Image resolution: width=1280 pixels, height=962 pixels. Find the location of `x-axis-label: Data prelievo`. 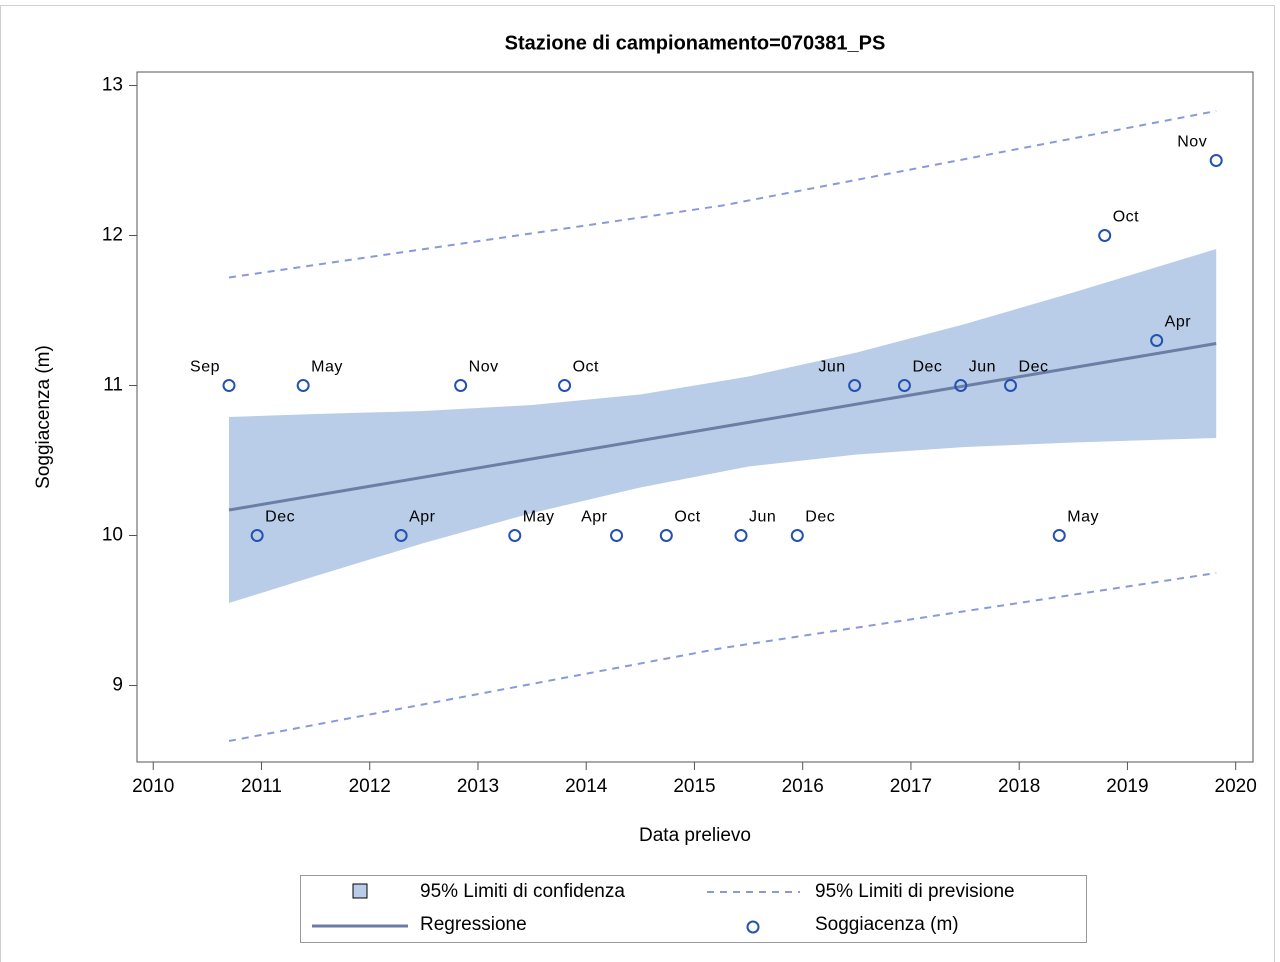

x-axis-label: Data prelievo is located at coordinates (695, 835).